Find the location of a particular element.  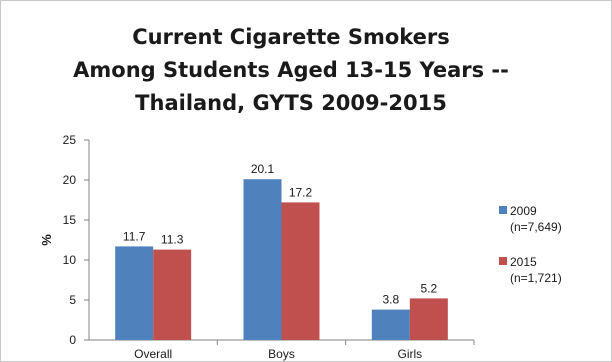

bar-2009-girls is located at coordinates (390, 324).